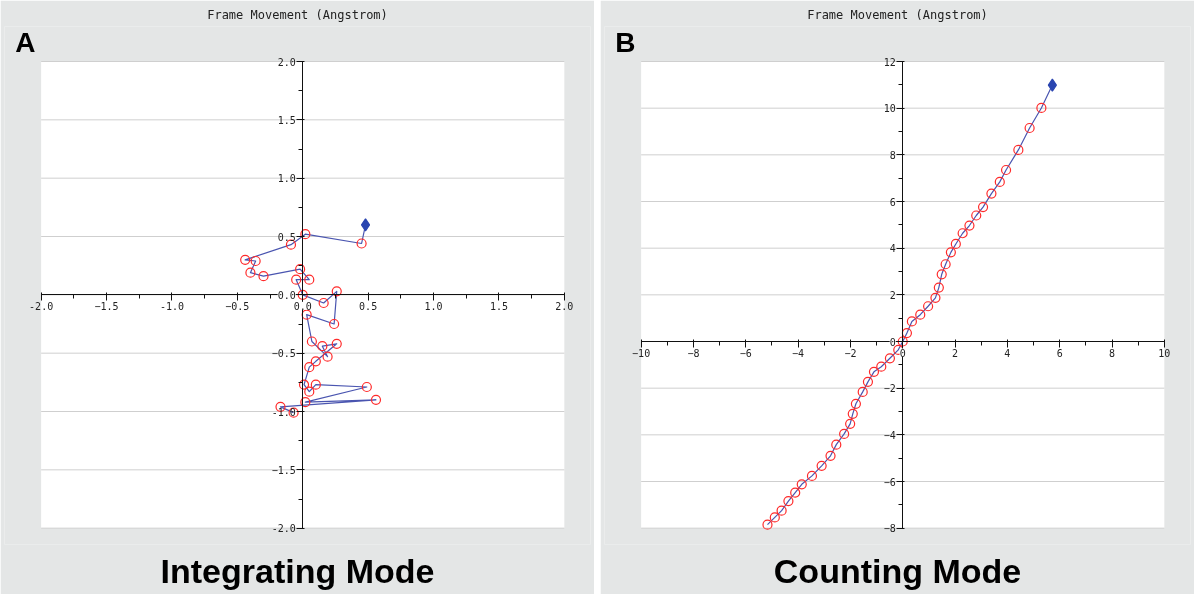 Image resolution: width=1203 pixels, height=601 pixels. What do you see at coordinates (41, 306) in the screenshot?
I see `x-tick-label: -2.0` at bounding box center [41, 306].